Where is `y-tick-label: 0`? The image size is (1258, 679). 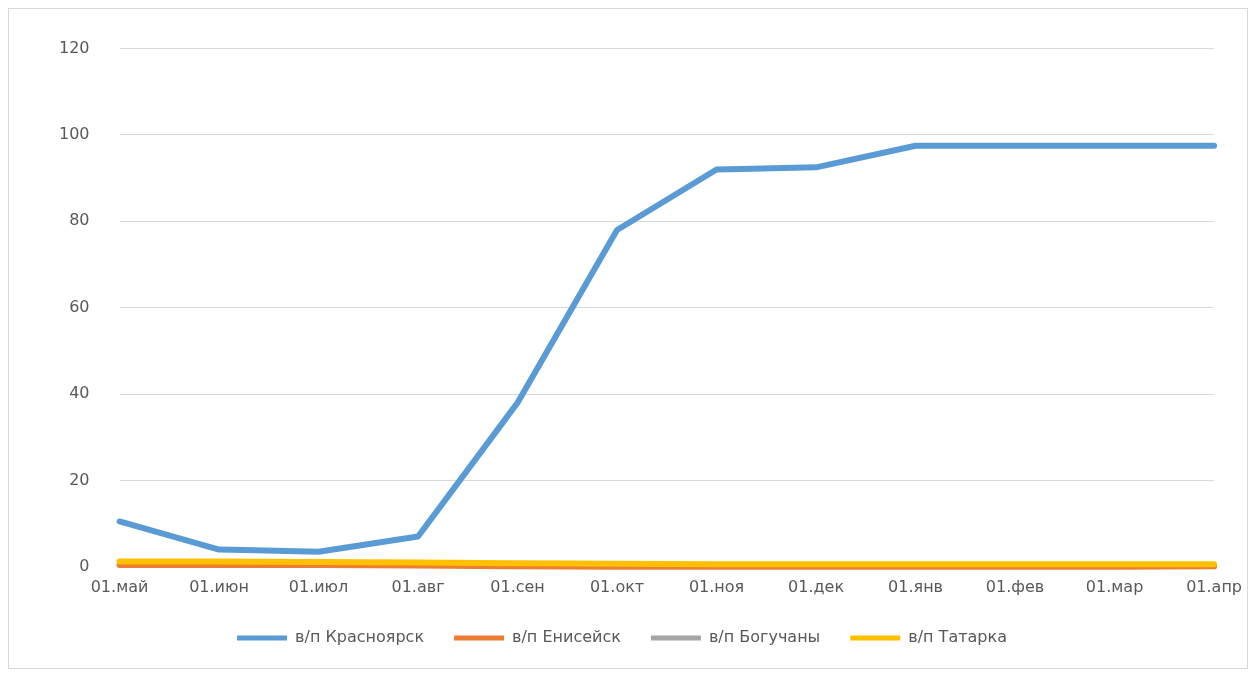 y-tick-label: 0 is located at coordinates (84, 565).